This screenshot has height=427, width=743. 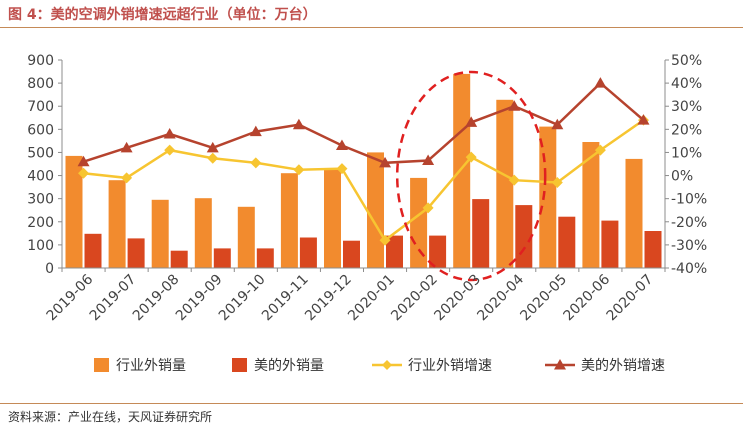 What do you see at coordinates (285, 298) in the screenshot?
I see `x-tick-label: 2019-11` at bounding box center [285, 298].